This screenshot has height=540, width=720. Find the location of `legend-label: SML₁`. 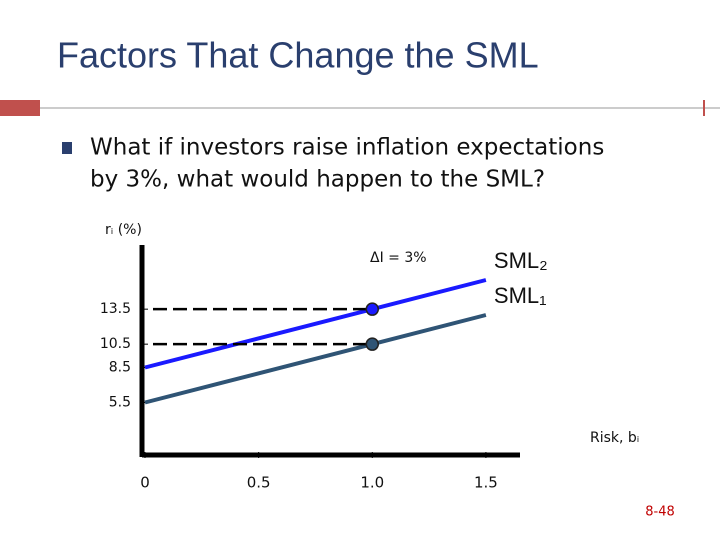

legend-label: SML₁ is located at coordinates (520, 295).